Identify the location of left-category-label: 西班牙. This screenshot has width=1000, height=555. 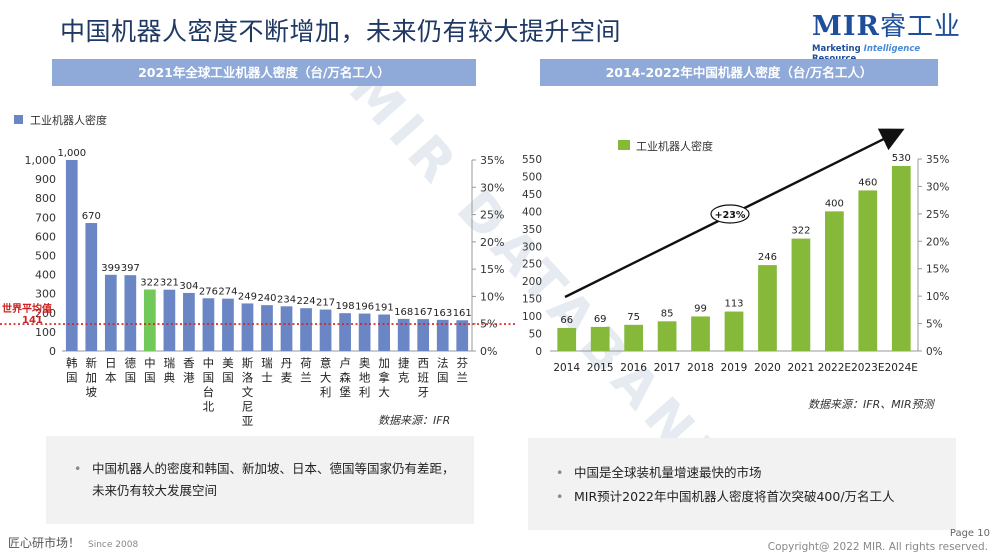
(423, 377).